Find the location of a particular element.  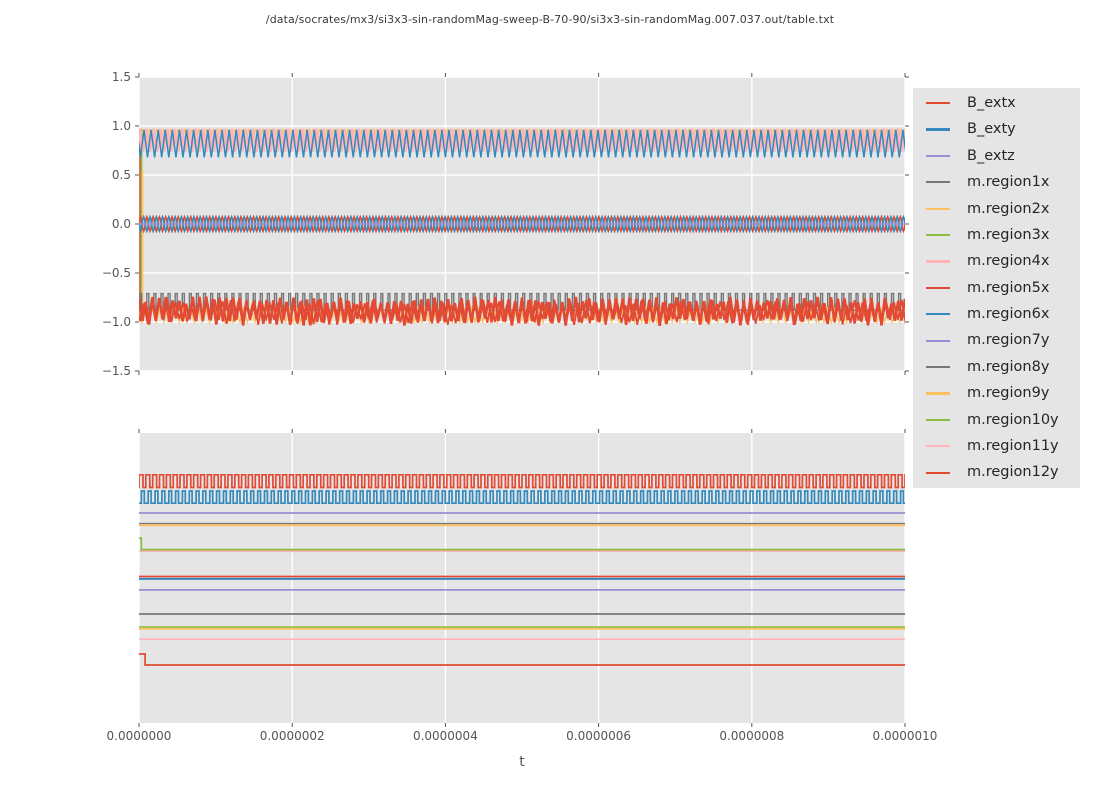

legend-item: m.region1x is located at coordinates (996, 182).